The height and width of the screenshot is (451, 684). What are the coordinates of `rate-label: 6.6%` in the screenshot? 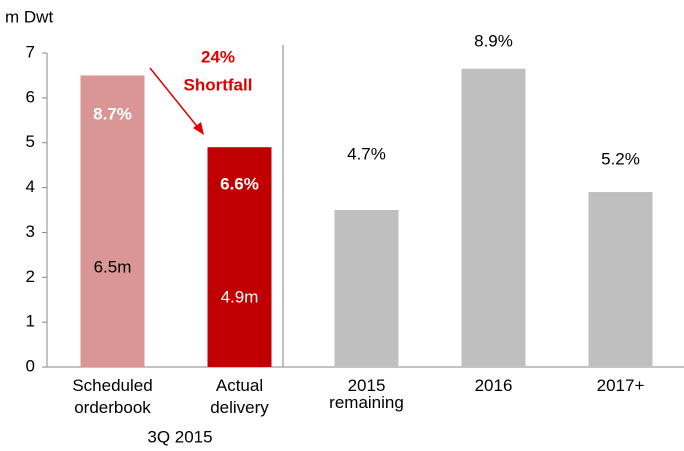 It's located at (239, 183).